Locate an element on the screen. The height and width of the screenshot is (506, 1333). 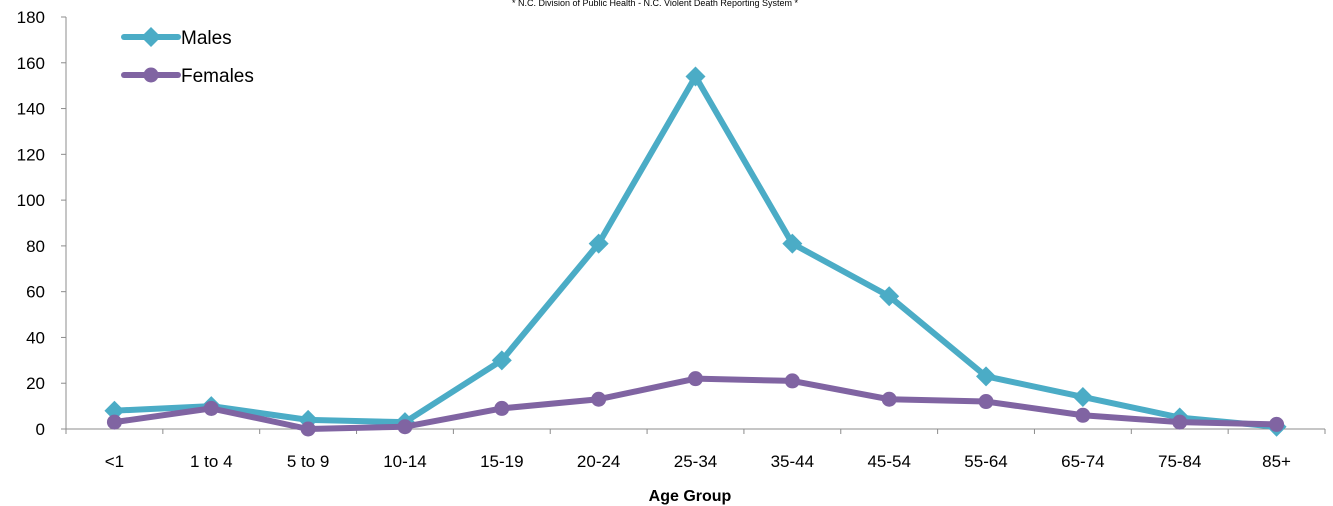
legend: Males Females is located at coordinates (187, 57).